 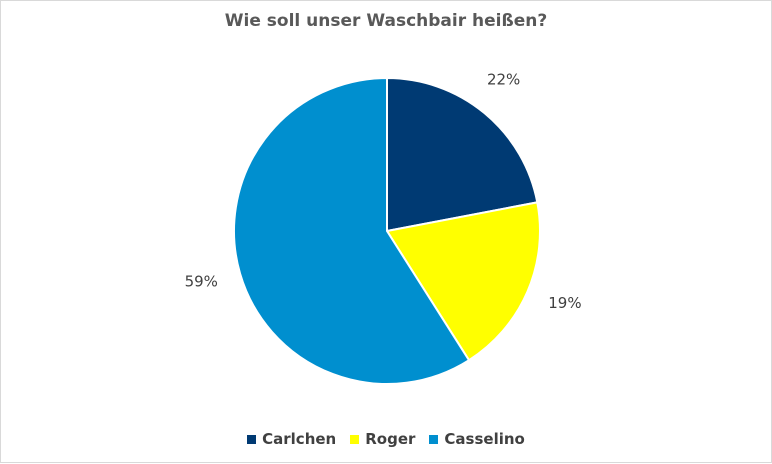 I want to click on legend: Carlchen Roger Casselino, so click(x=386, y=439).